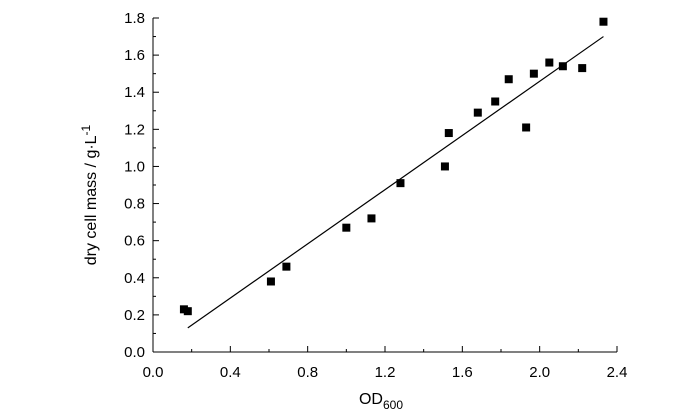  Describe the element at coordinates (134, 129) in the screenshot. I see `y-tick-label: 1.2` at that location.